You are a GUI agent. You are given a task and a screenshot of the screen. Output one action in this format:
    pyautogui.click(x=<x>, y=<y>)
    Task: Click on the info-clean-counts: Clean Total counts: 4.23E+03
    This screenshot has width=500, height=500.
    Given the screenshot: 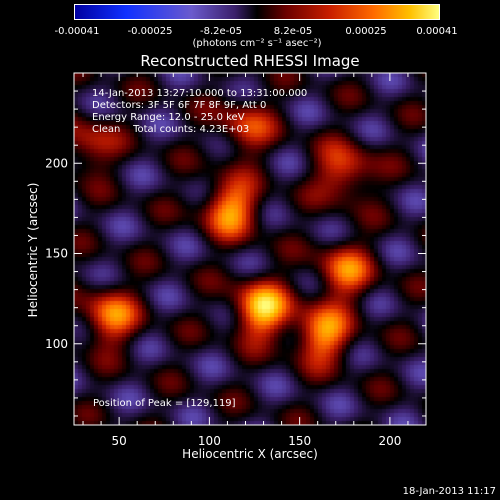 What is the action you would take?
    pyautogui.click(x=171, y=129)
    